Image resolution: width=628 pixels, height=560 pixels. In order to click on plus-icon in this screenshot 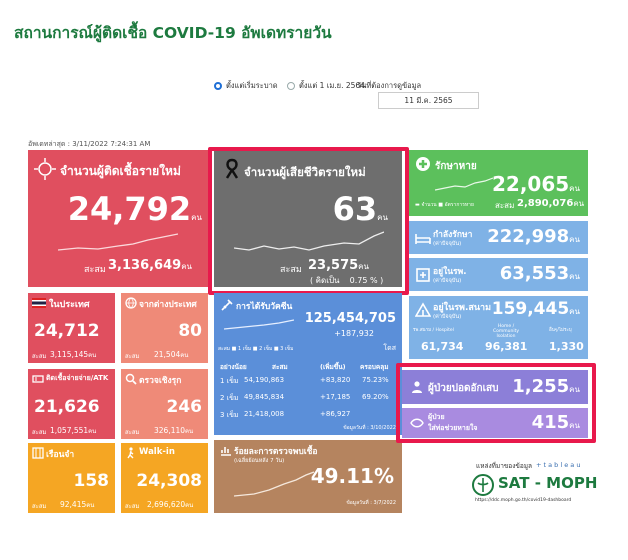, I will do `click(423, 164)`.